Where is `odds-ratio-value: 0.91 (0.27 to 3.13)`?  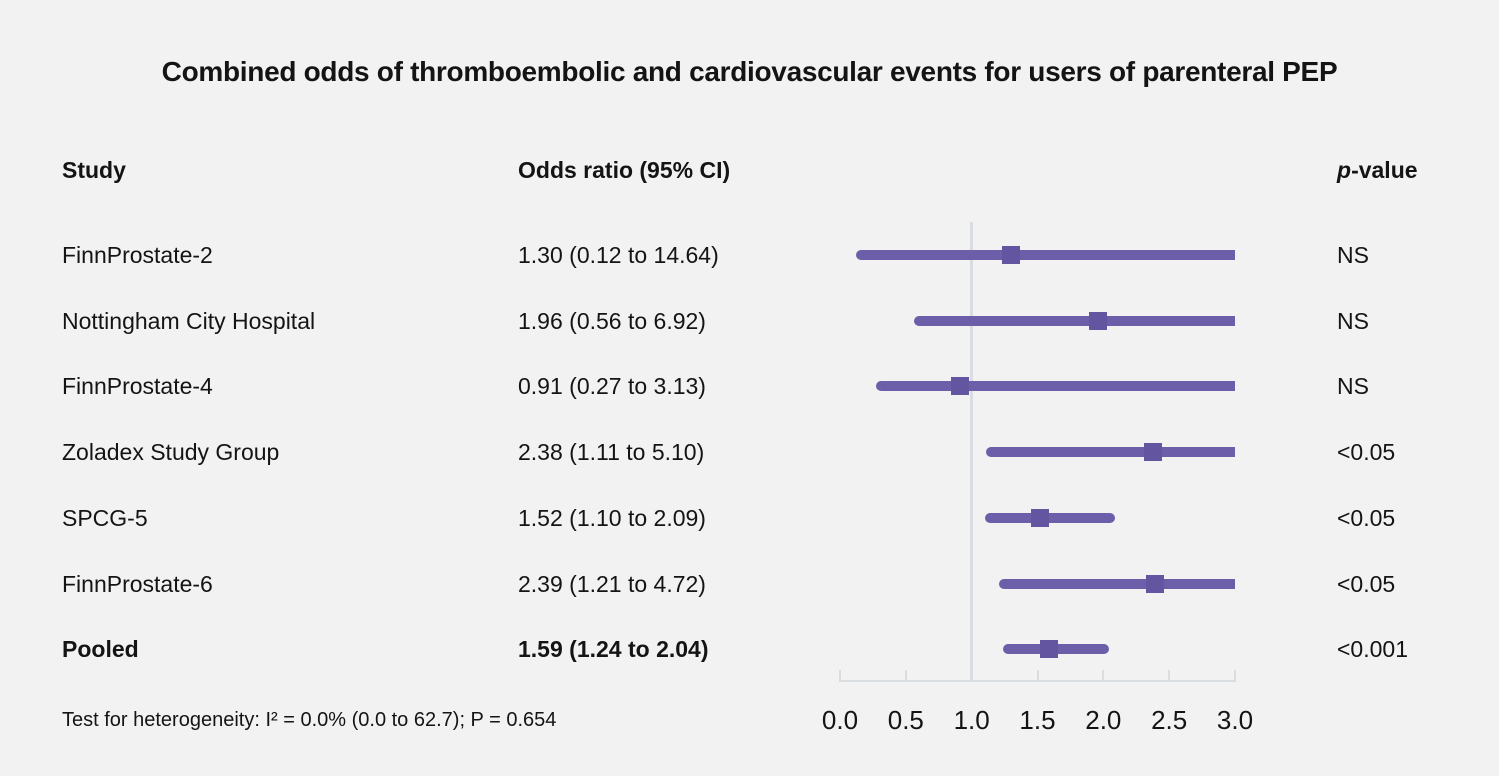
odds-ratio-value: 0.91 (0.27 to 3.13) is located at coordinates (612, 386).